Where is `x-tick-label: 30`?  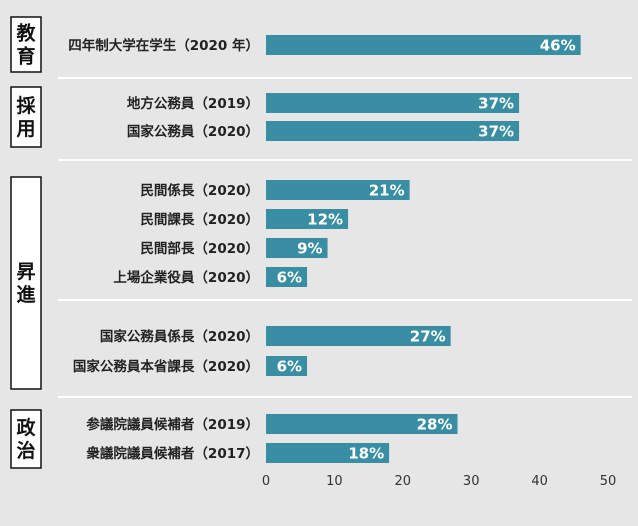 x-tick-label: 30 is located at coordinates (471, 481).